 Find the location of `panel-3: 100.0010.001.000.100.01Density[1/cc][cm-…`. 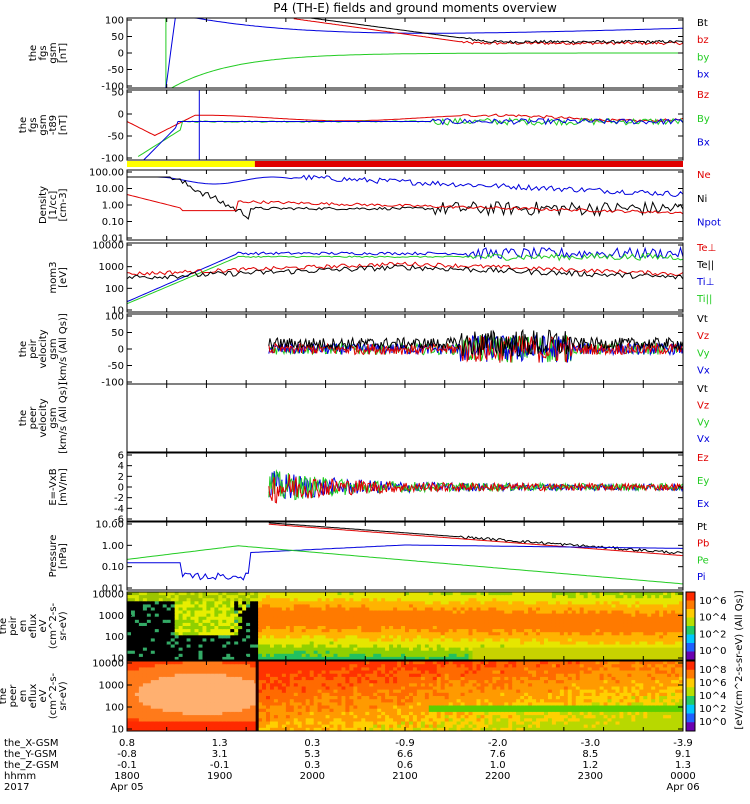

panel-3: 100.0010.001.000.100.01Density[1/cc][cm-… is located at coordinates (379, 206).